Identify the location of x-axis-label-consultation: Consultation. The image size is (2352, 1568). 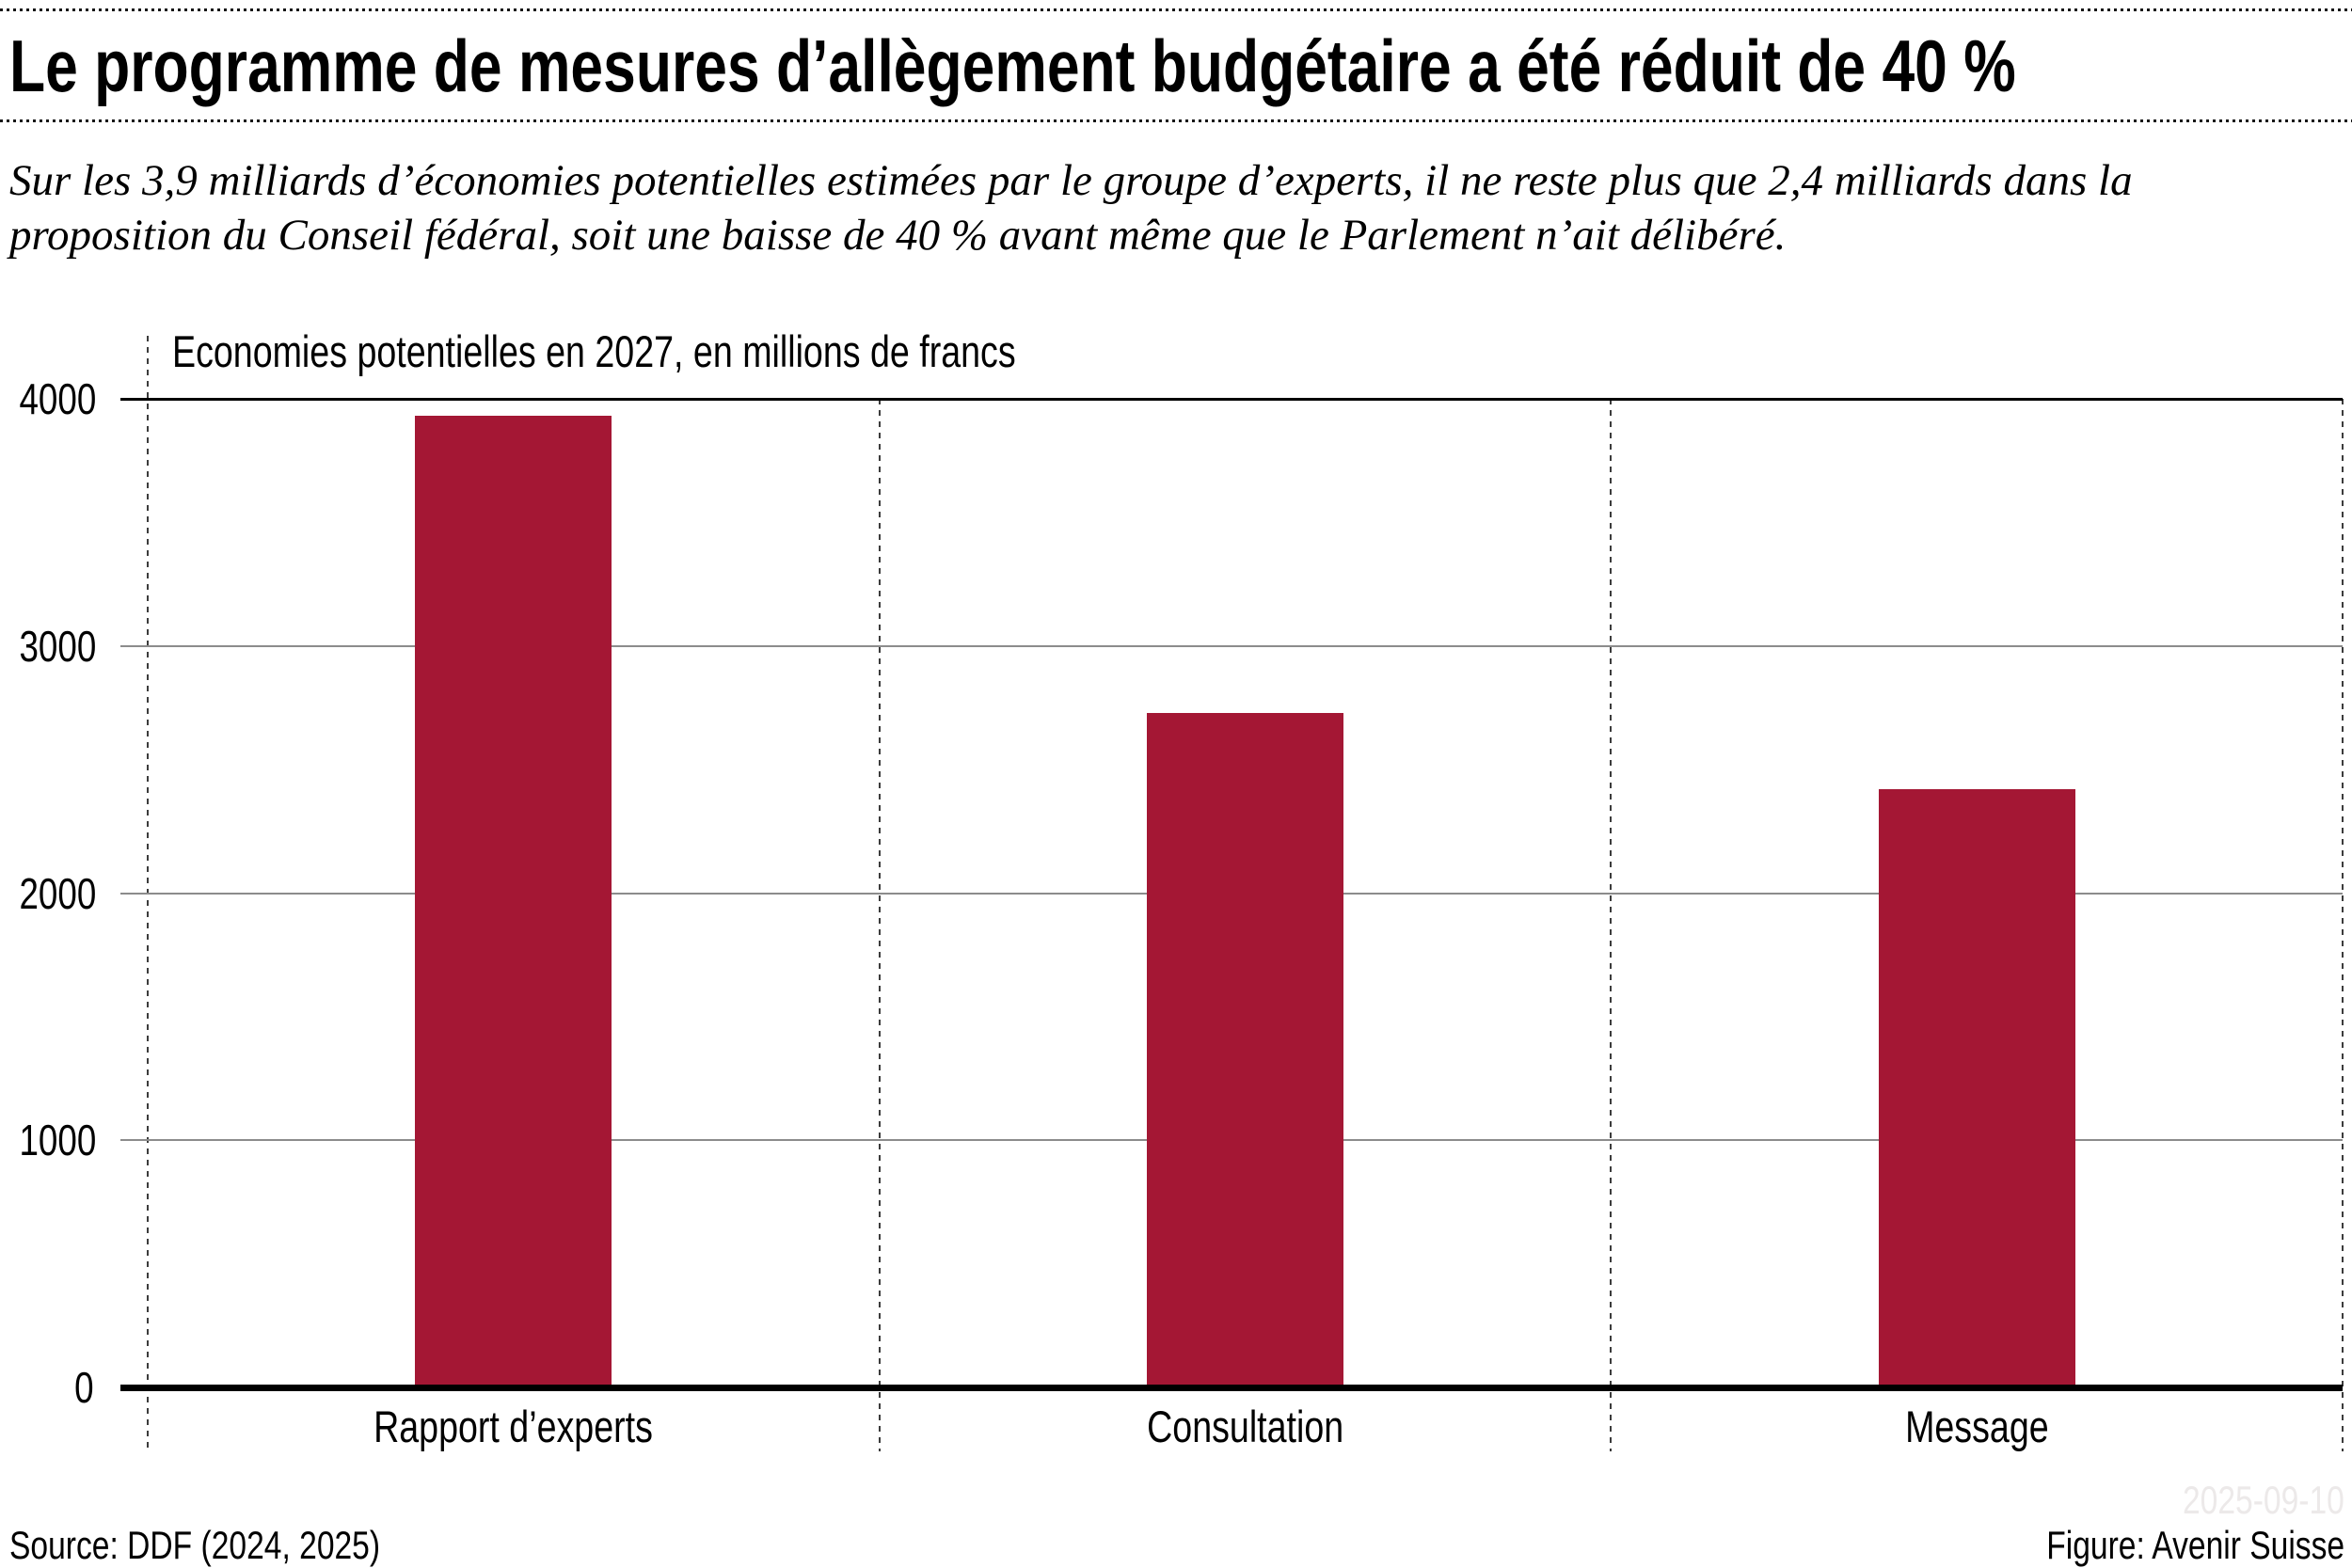
(1246, 1427).